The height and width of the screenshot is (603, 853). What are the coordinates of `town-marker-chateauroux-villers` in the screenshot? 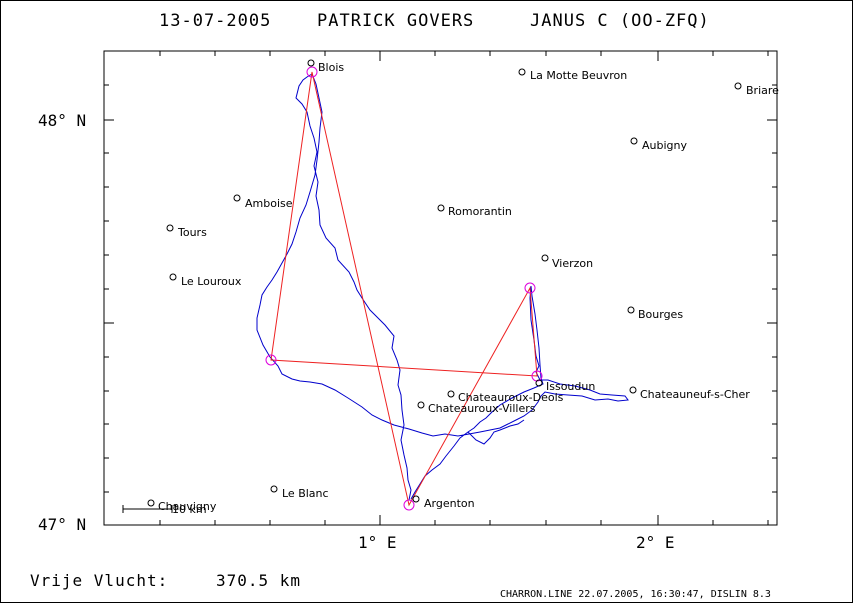 It's located at (421, 405).